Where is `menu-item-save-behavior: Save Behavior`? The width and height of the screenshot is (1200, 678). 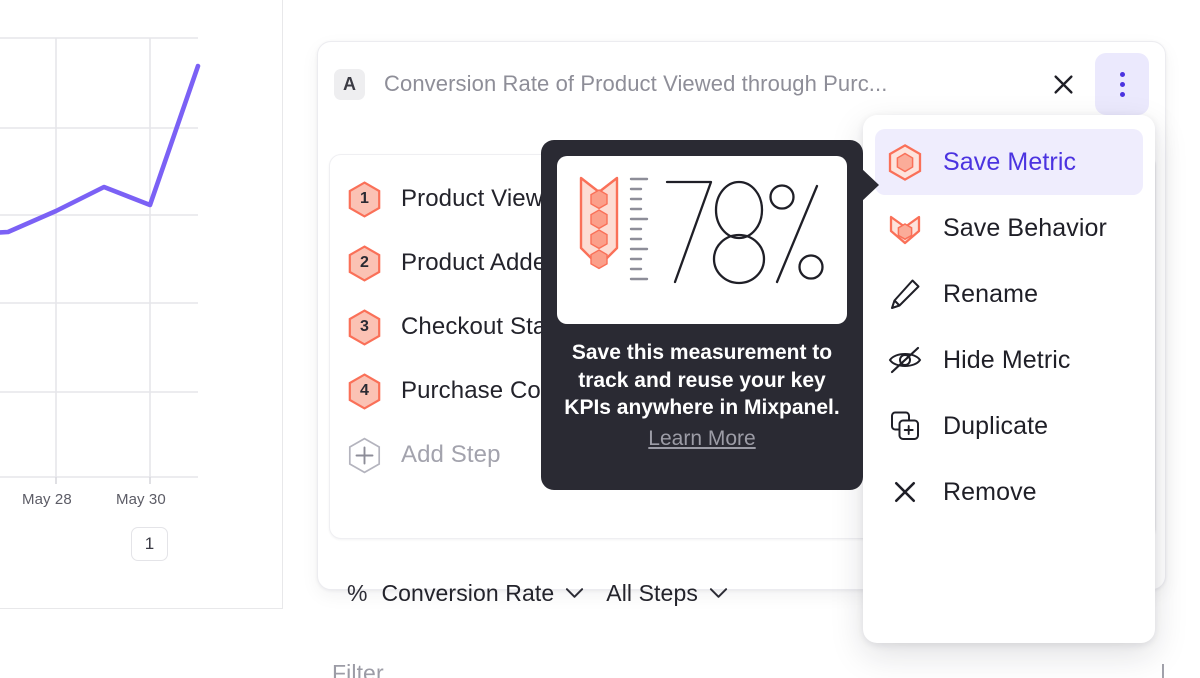 menu-item-save-behavior: Save Behavior is located at coordinates (1009, 228).